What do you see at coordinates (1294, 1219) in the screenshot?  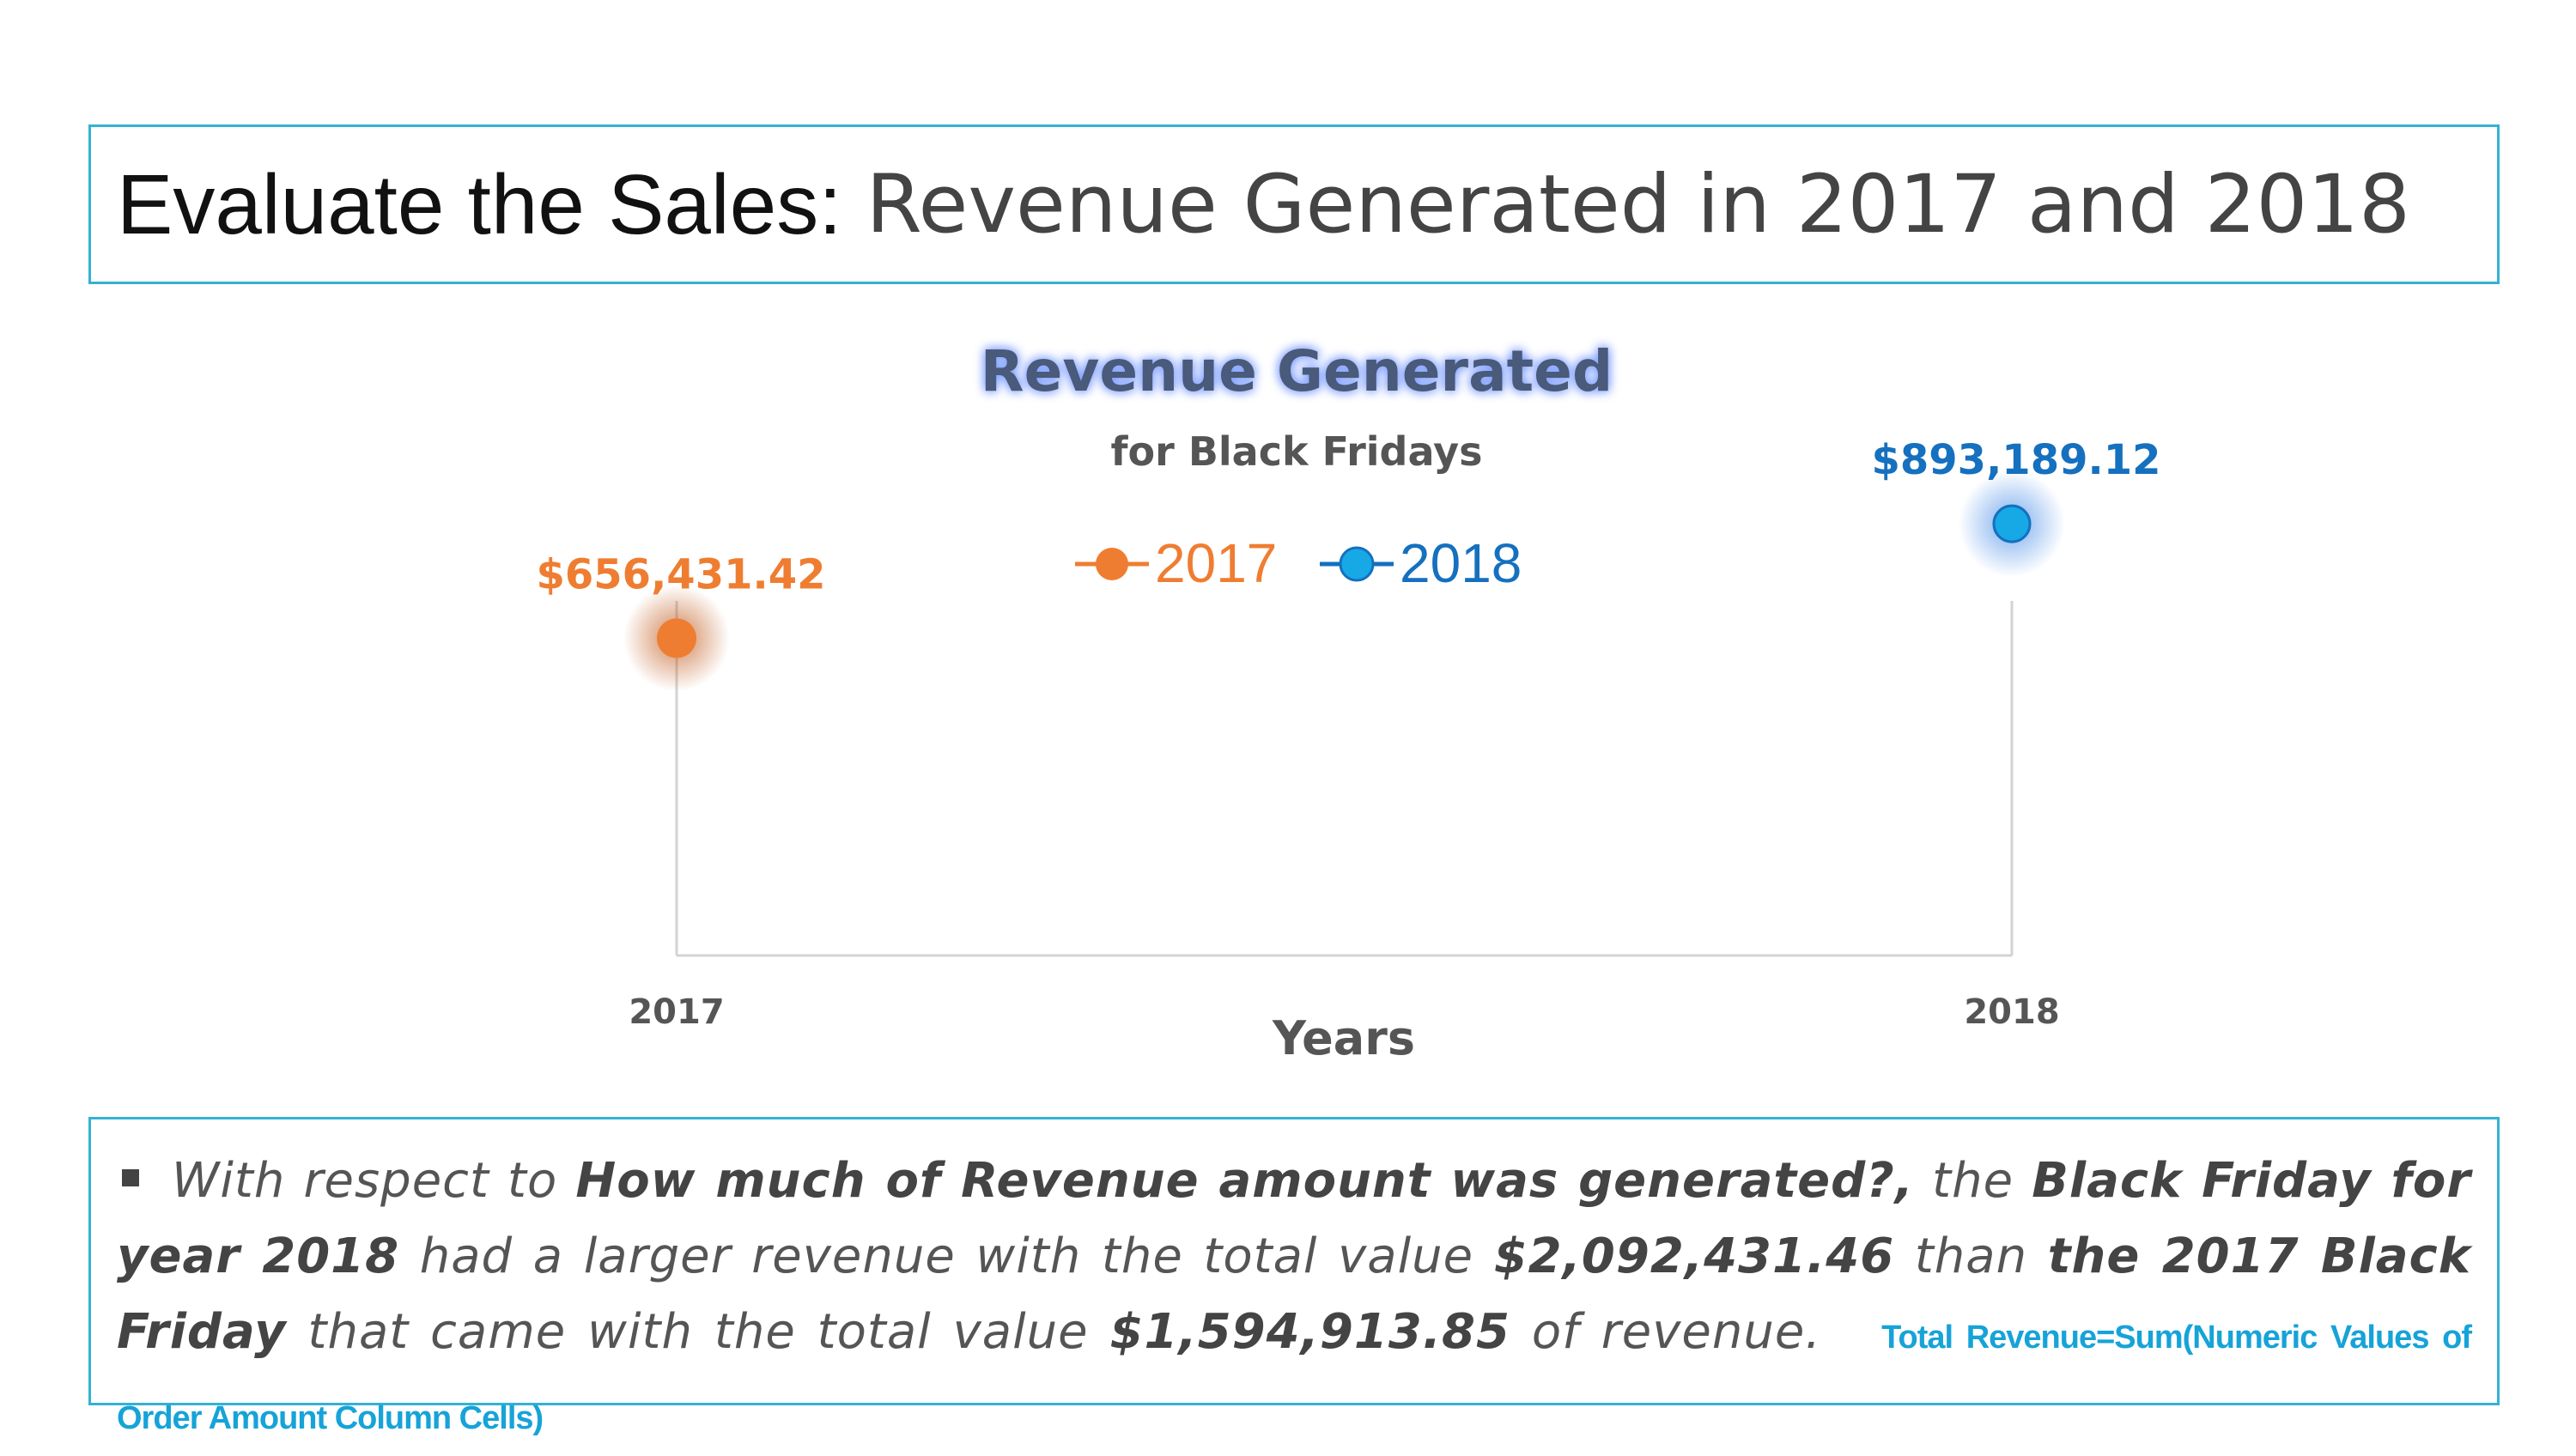 I see `summary-2018-event: Black Friday for year 2018` at bounding box center [1294, 1219].